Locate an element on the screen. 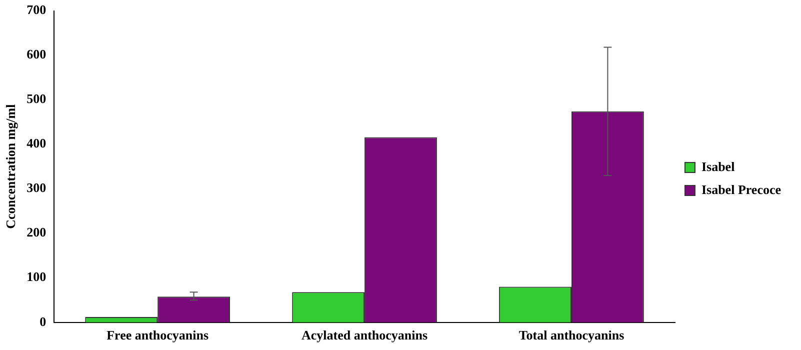  x-tick-label: Free anthocyanins is located at coordinates (157, 335).